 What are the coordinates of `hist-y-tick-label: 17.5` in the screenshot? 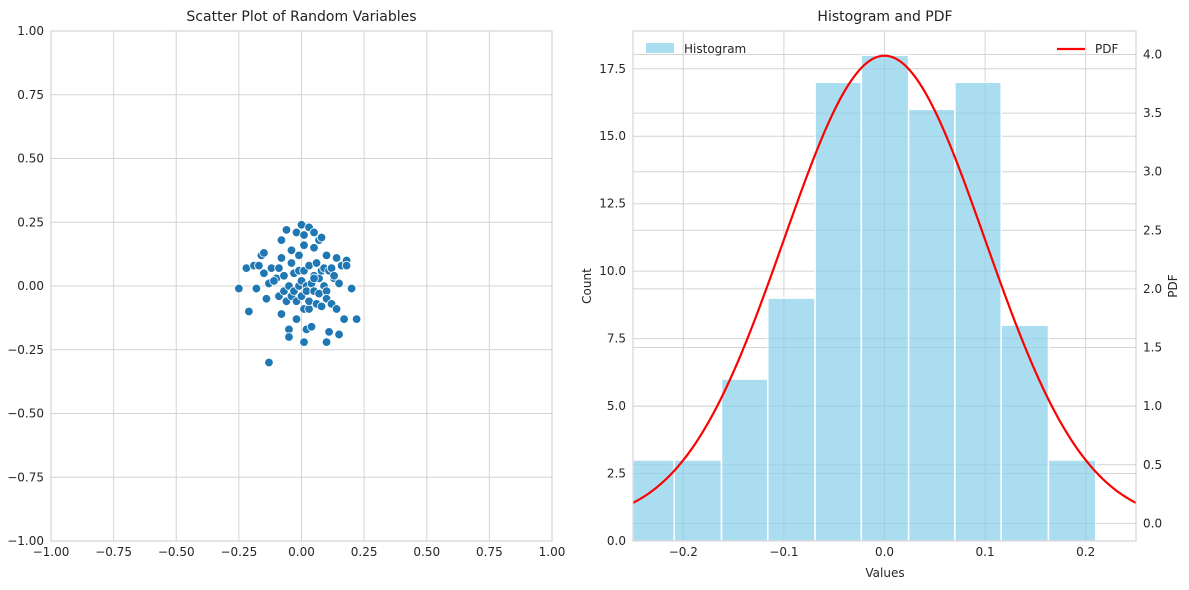 It's located at (612, 69).